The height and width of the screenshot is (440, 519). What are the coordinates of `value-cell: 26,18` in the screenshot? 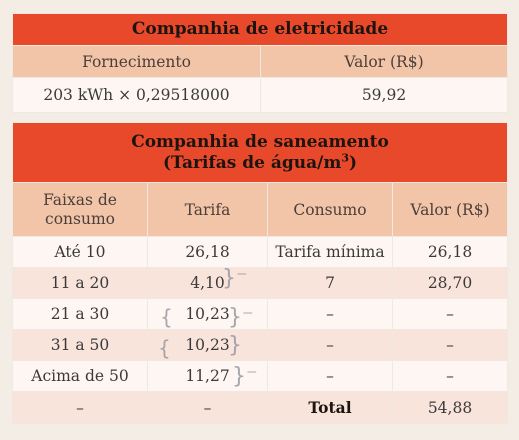 It's located at (450, 252).